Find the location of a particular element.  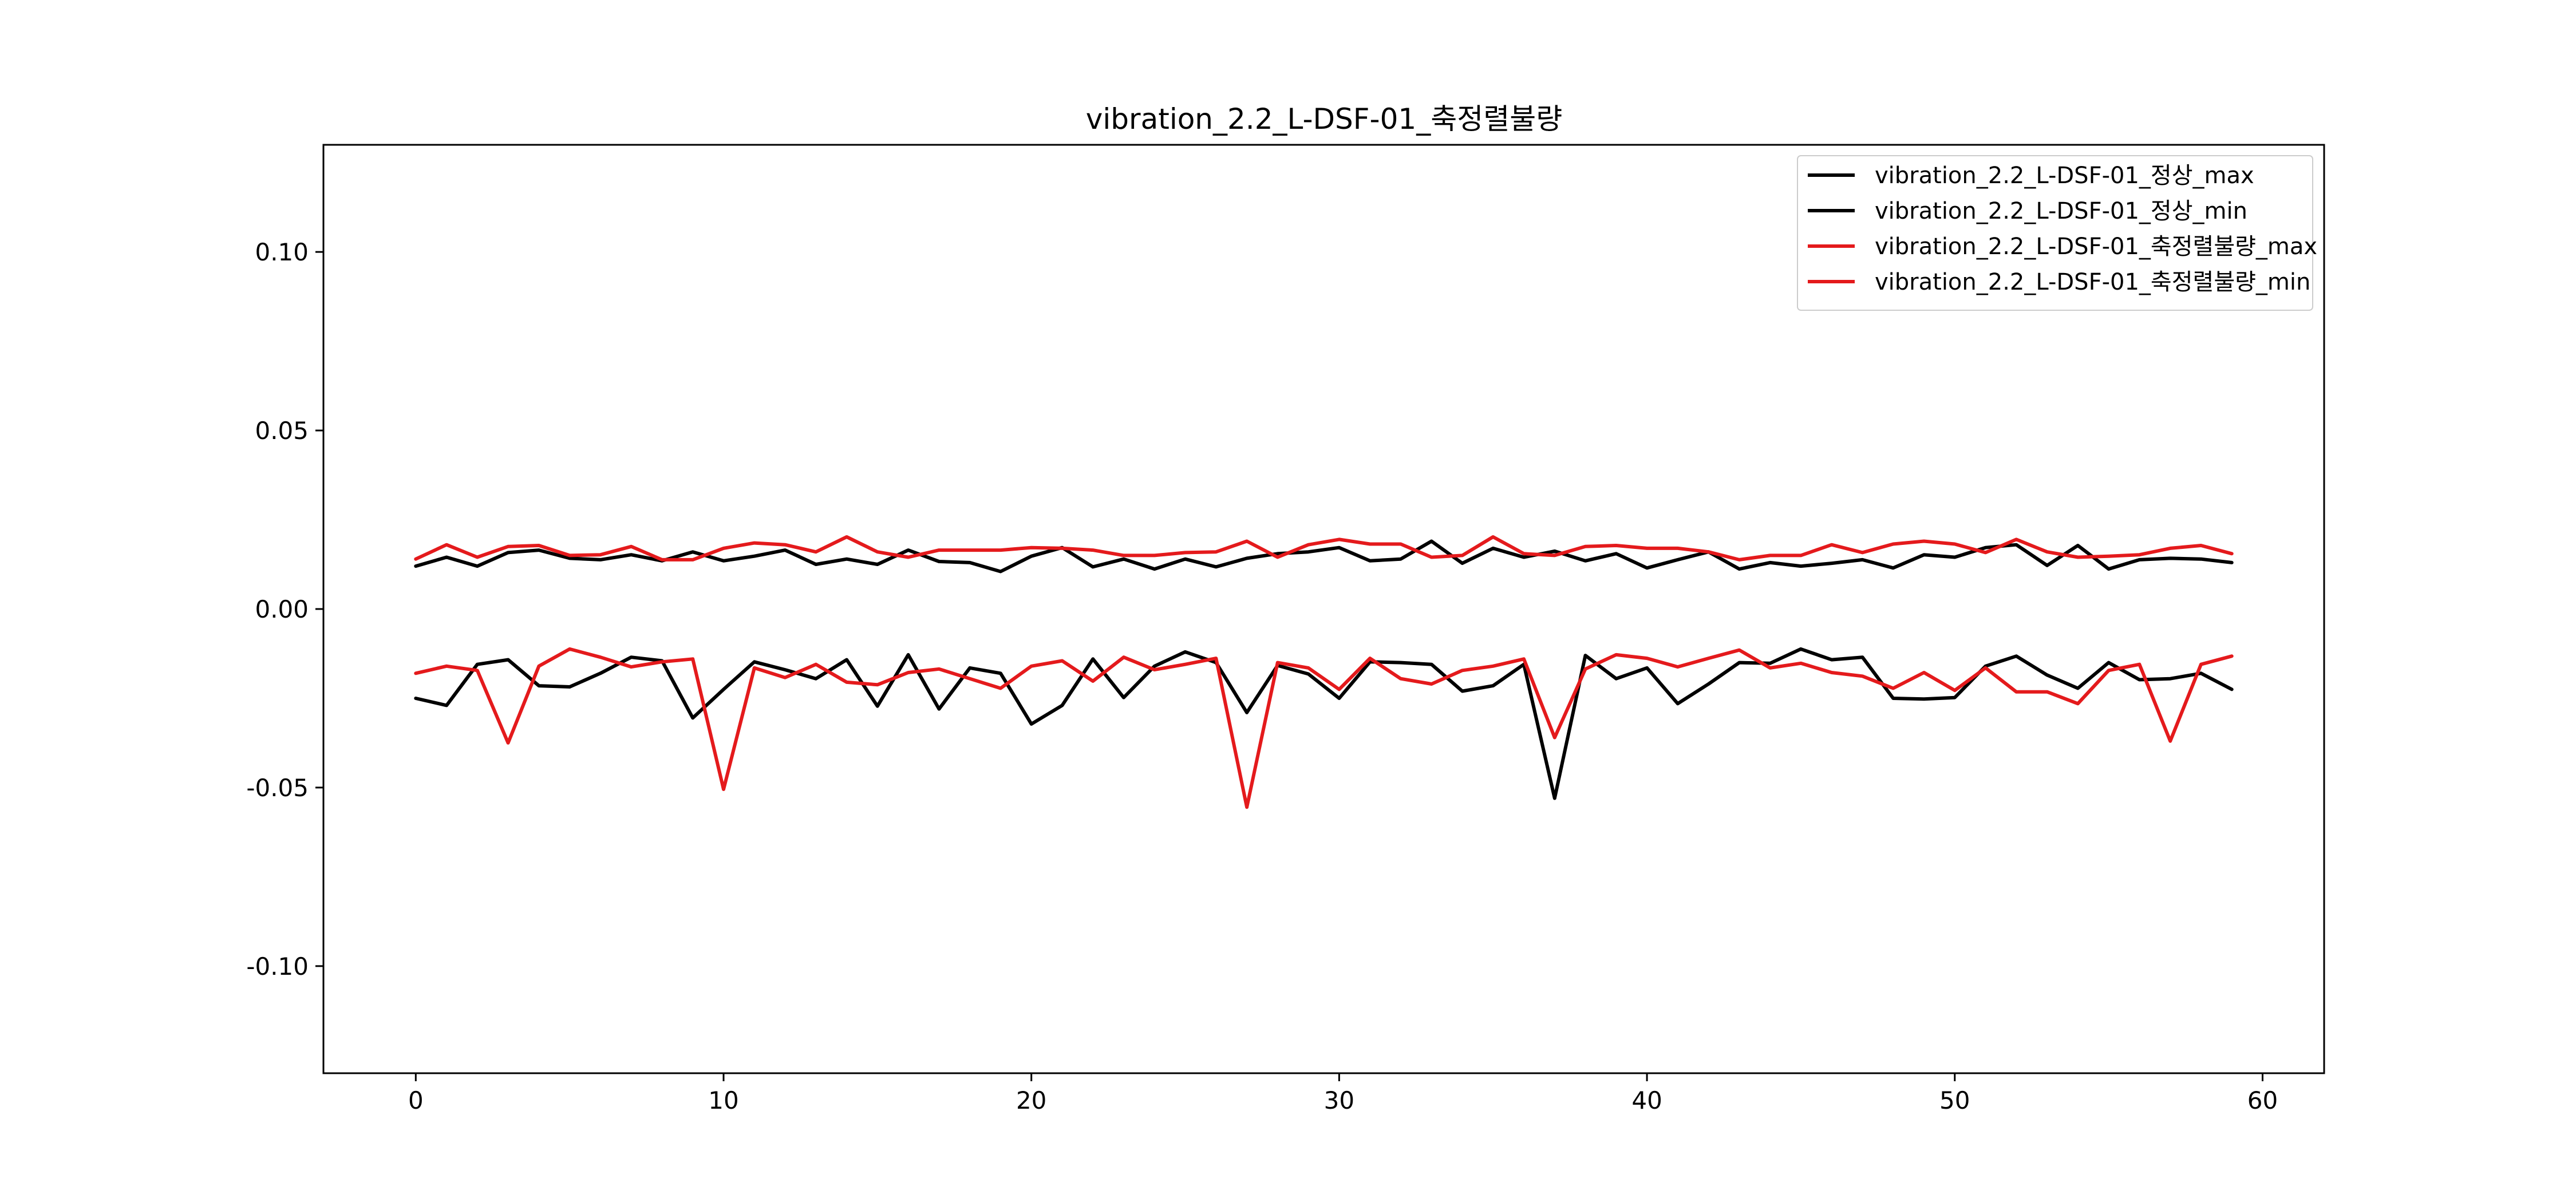

legend-box is located at coordinates (2055, 233).